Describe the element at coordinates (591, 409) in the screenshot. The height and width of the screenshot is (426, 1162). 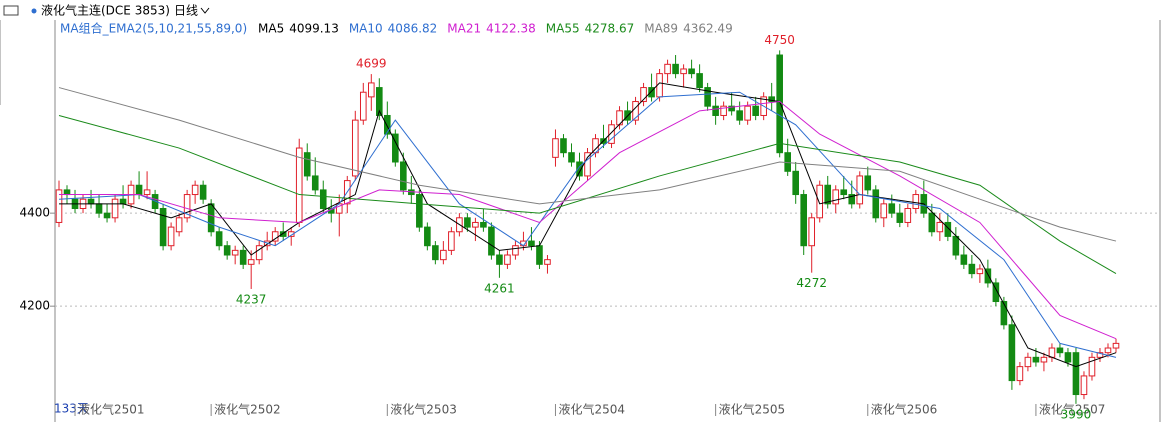
I see `x-tick-label: 液化气2504` at that location.